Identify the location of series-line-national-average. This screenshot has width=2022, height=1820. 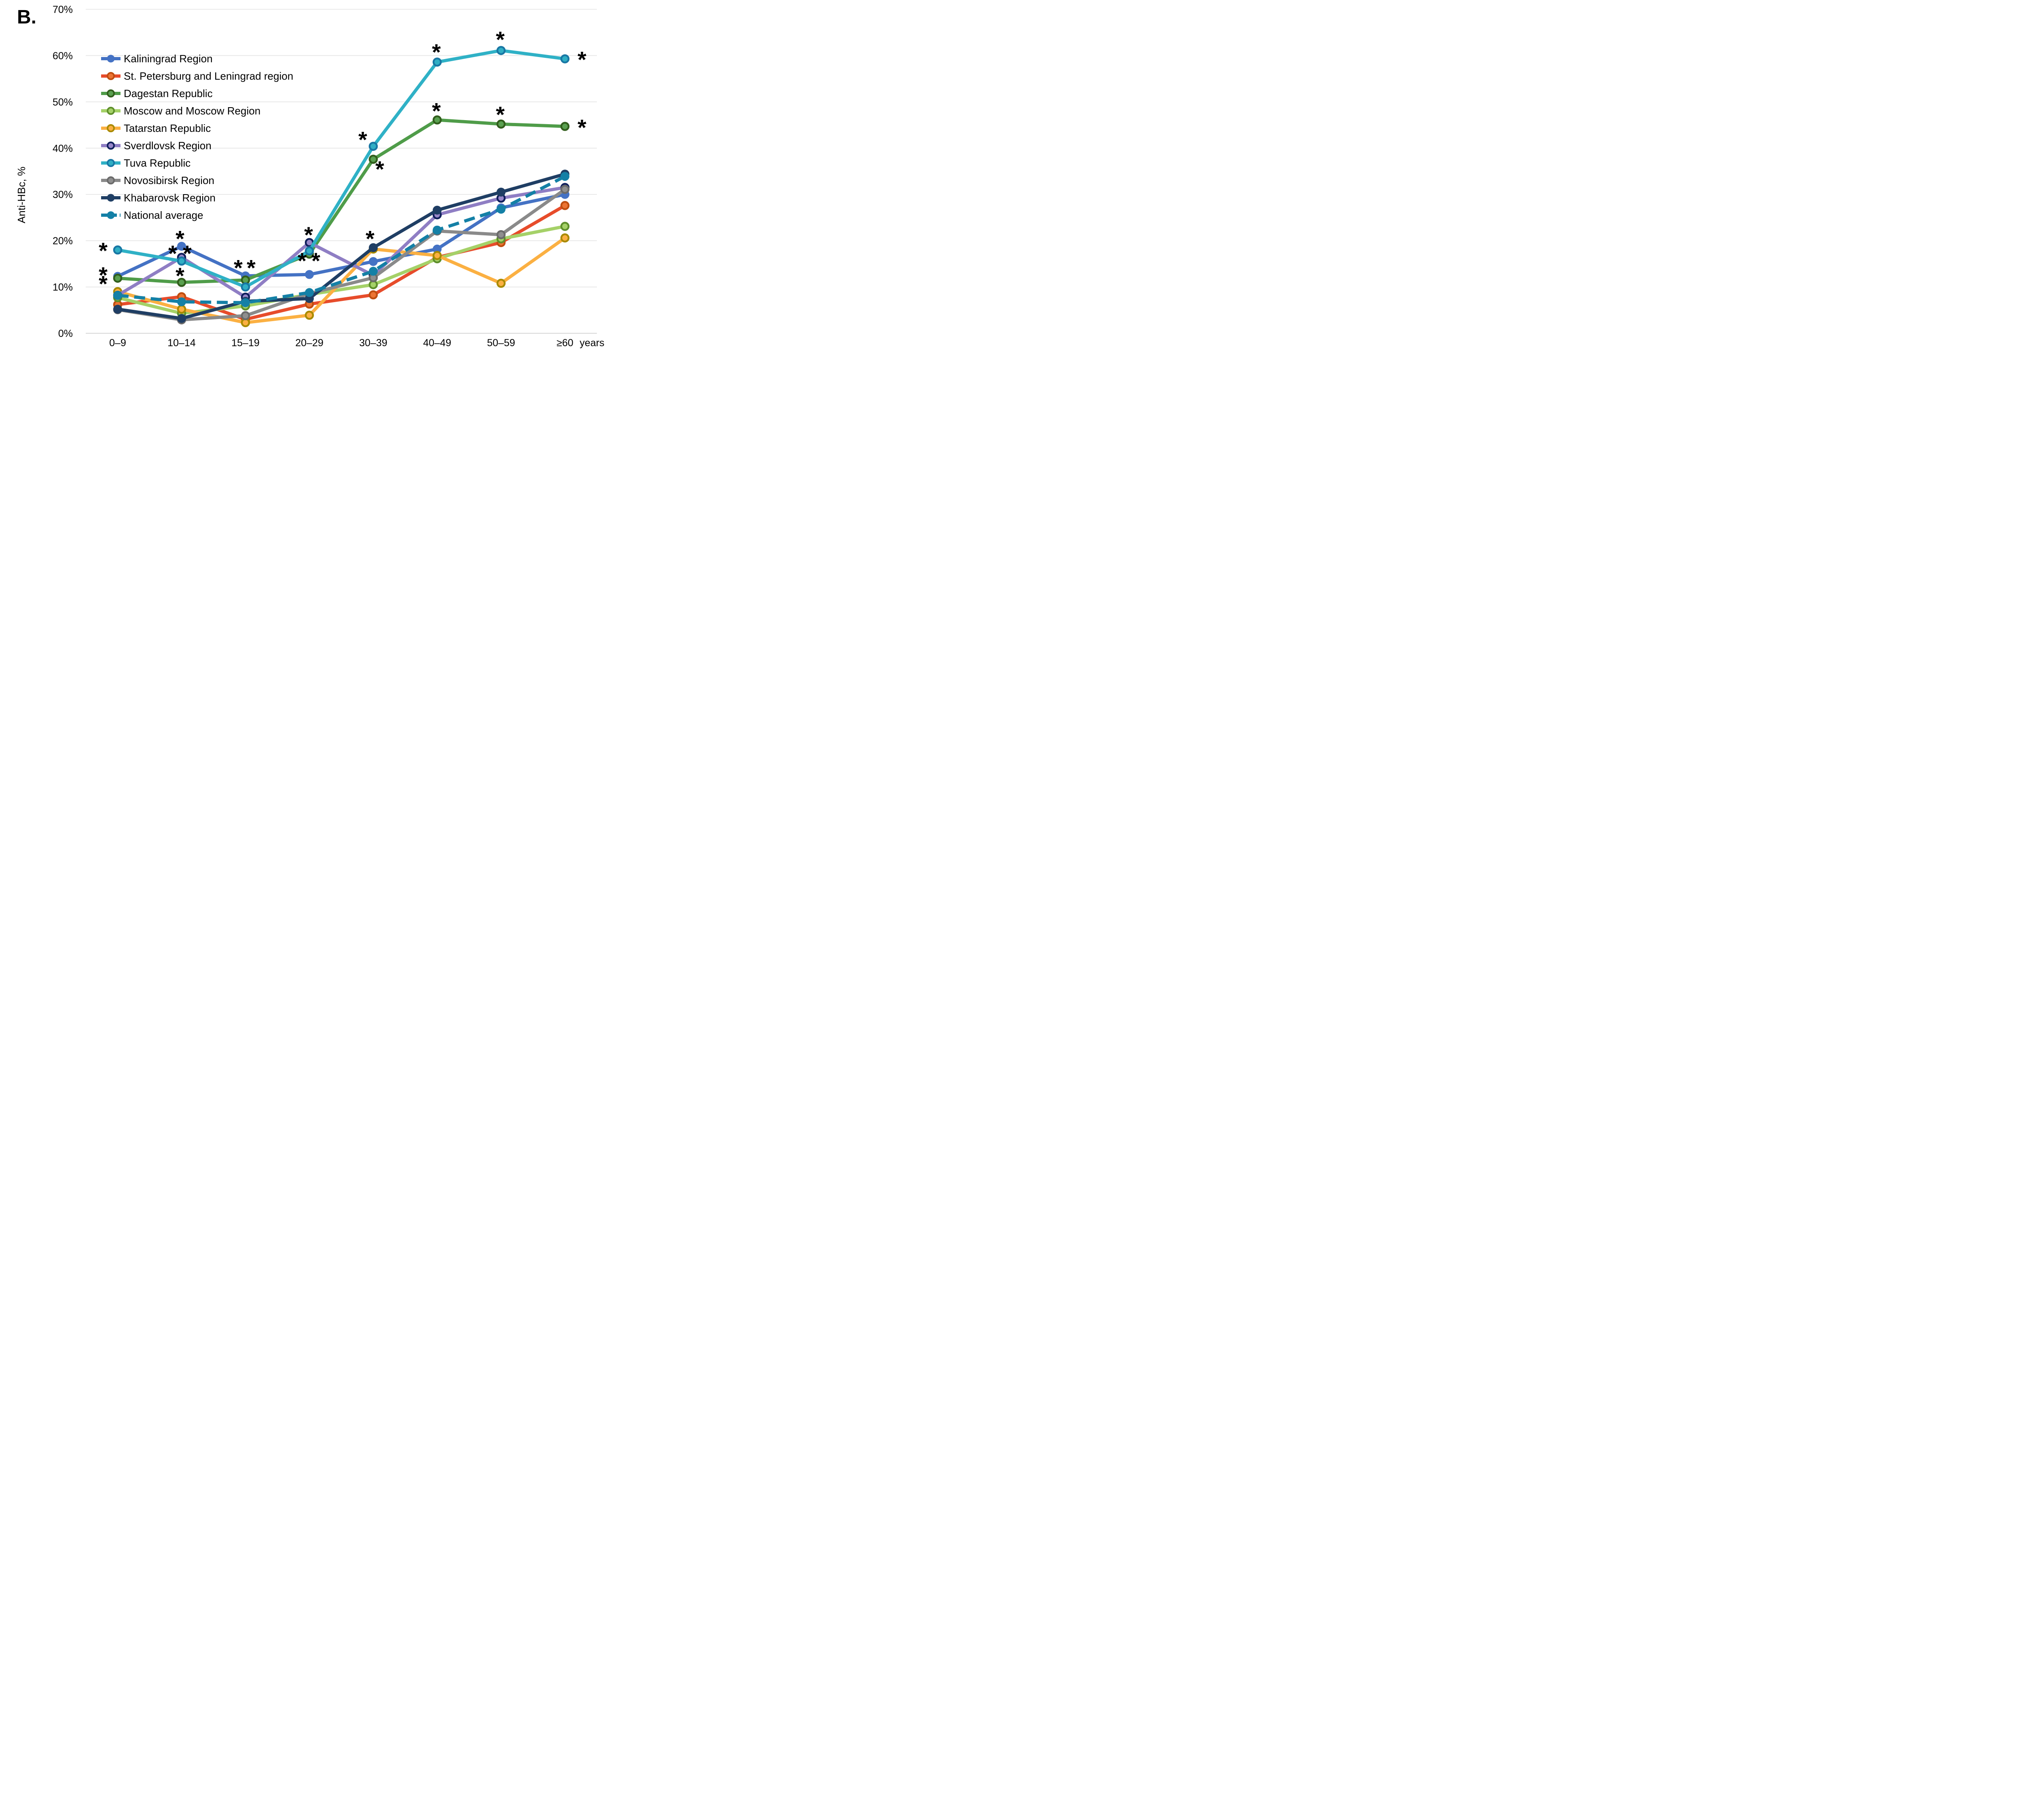
(341, 240).